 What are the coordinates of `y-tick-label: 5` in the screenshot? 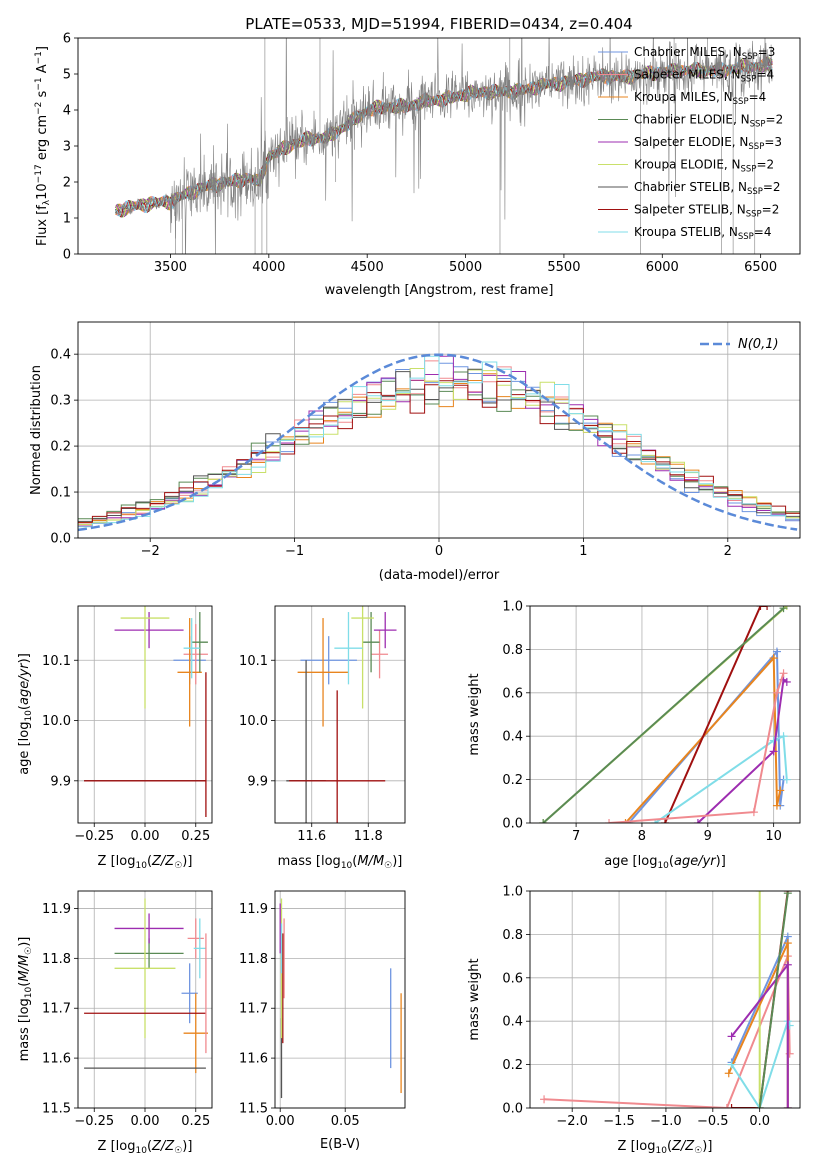 It's located at (67, 75).